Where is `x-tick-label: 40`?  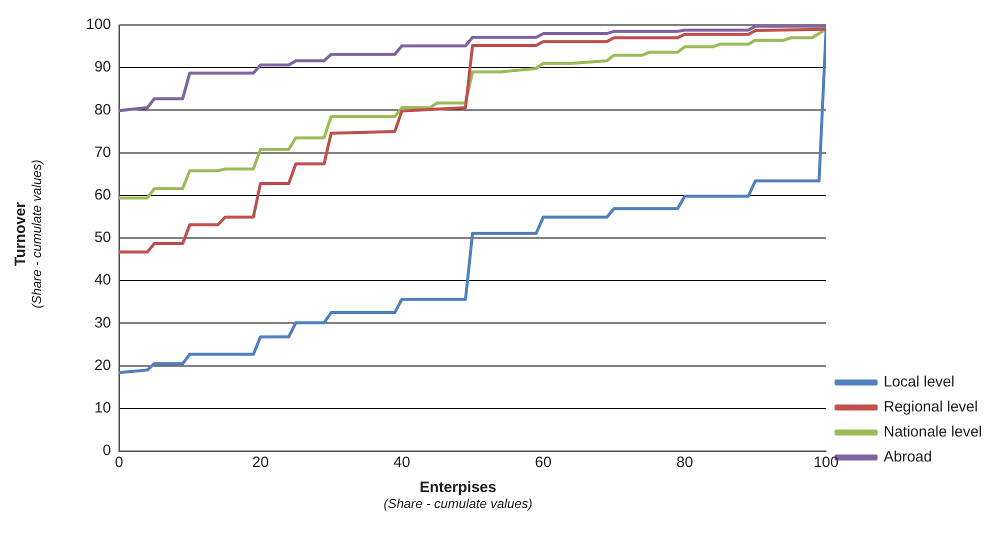
x-tick-label: 40 is located at coordinates (402, 463).